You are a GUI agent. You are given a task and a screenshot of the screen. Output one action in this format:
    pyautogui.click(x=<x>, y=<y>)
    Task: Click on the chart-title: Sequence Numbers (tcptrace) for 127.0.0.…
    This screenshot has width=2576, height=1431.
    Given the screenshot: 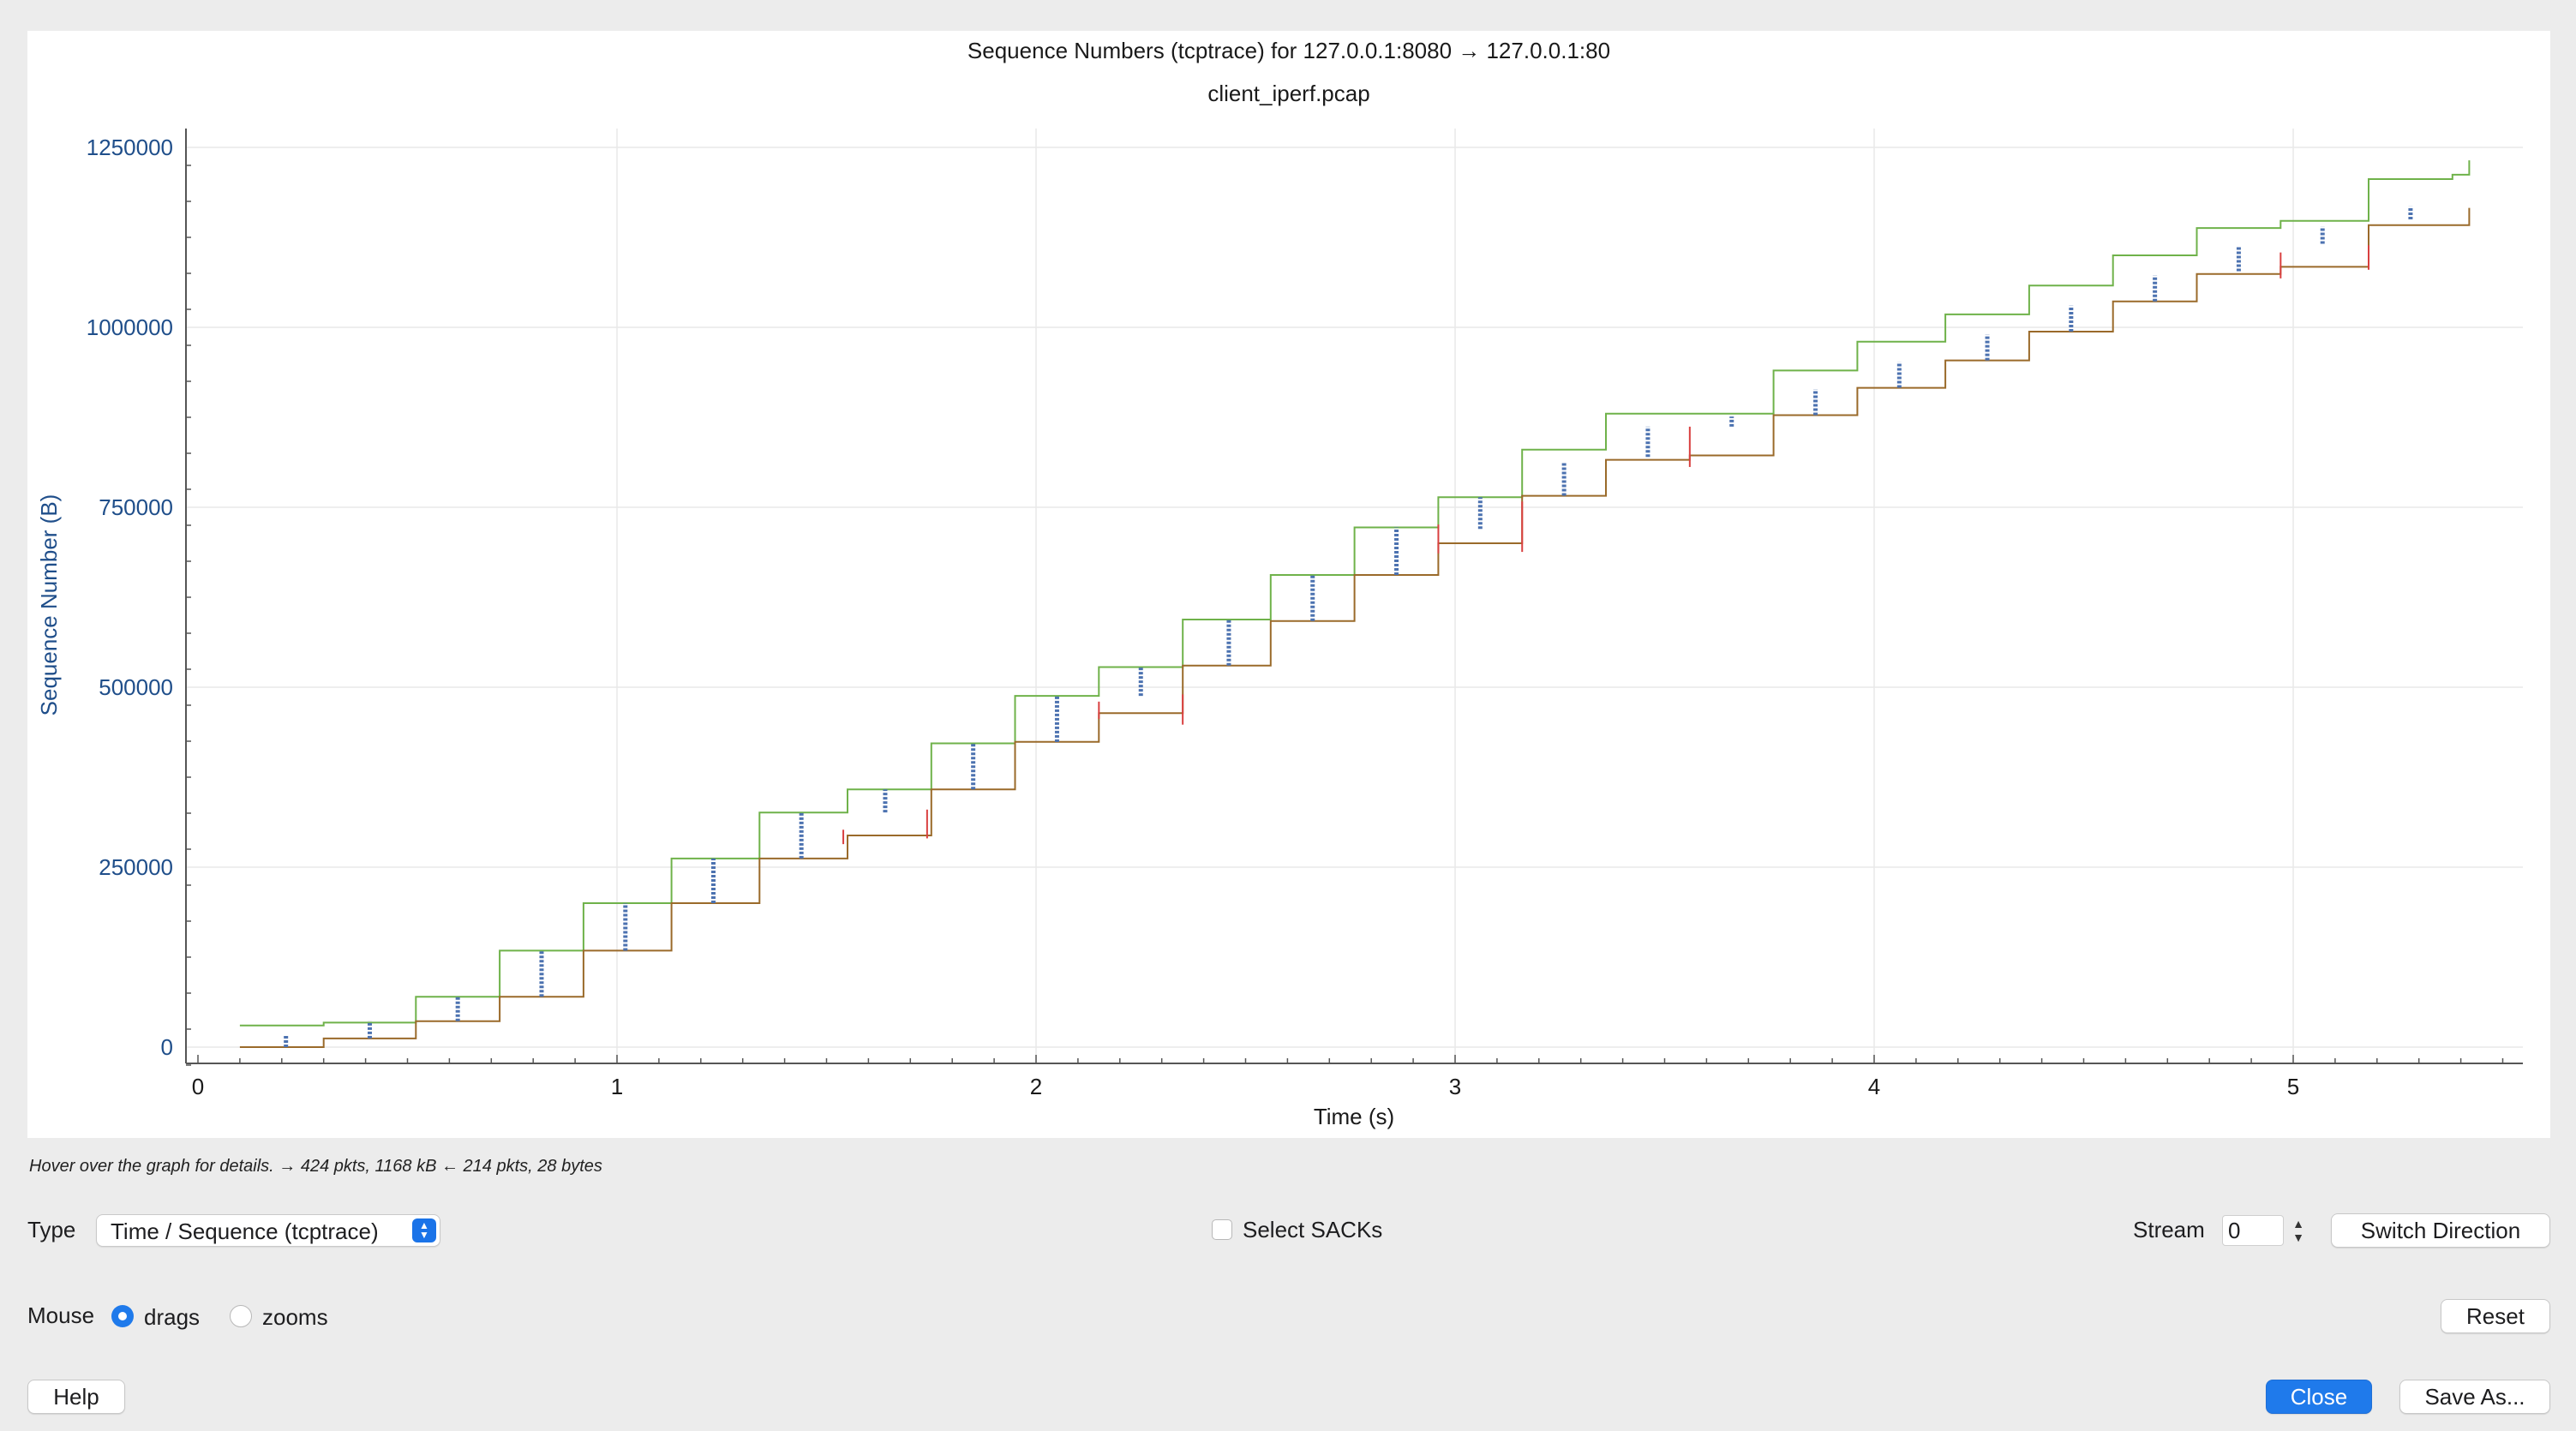 What is the action you would take?
    pyautogui.click(x=1288, y=50)
    